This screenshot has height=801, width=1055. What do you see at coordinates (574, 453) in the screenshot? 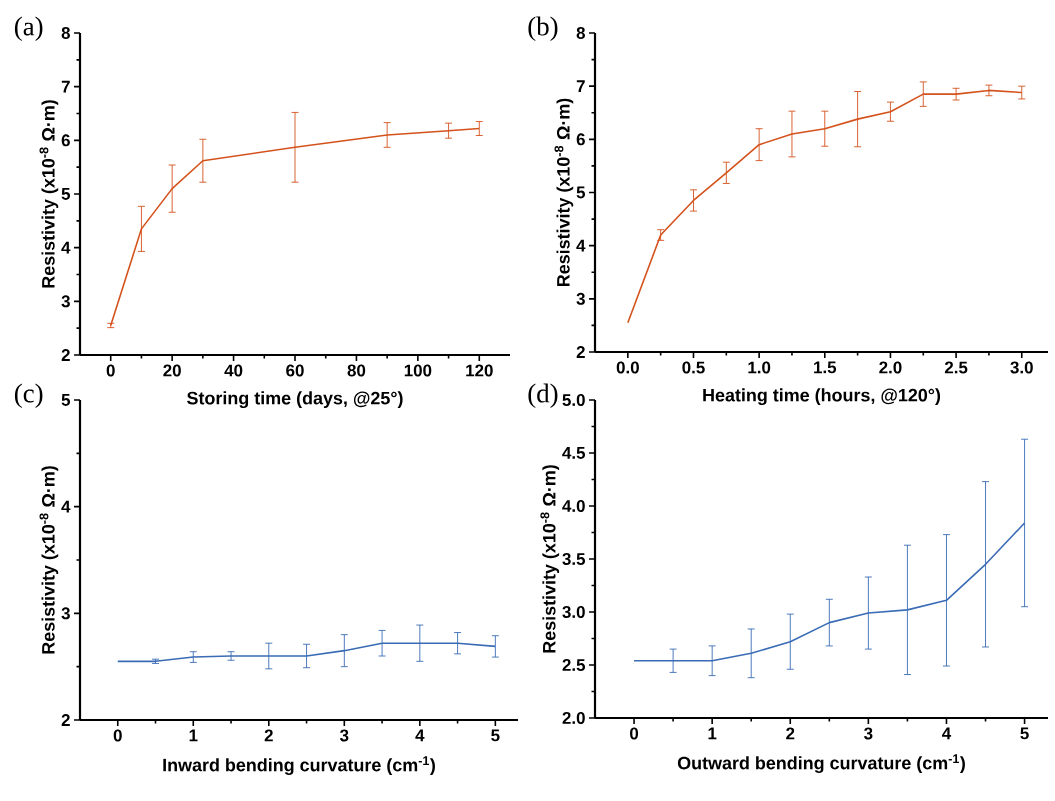
I see `y-tick-label: 4.5` at bounding box center [574, 453].